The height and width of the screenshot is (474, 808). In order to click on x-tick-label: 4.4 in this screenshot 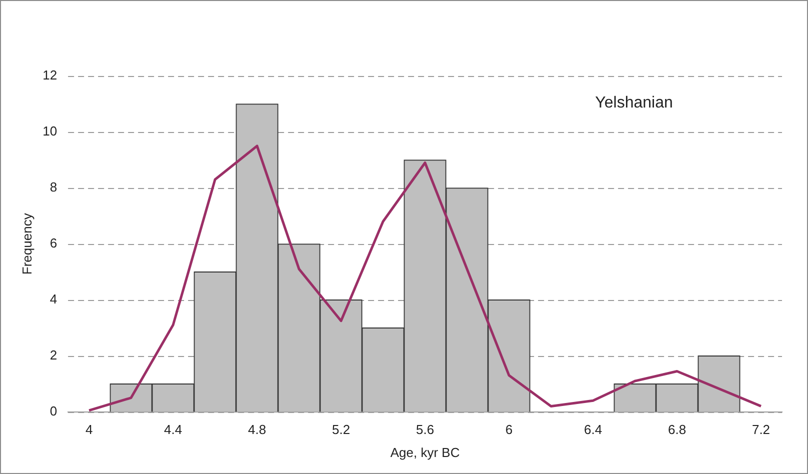, I will do `click(173, 430)`.